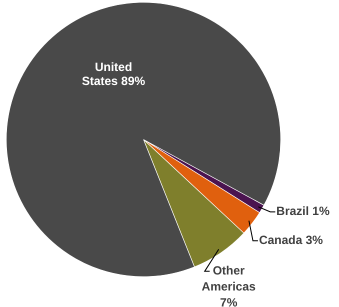  What do you see at coordinates (303, 211) in the screenshot?
I see `slice-label: Brazil 1%` at bounding box center [303, 211].